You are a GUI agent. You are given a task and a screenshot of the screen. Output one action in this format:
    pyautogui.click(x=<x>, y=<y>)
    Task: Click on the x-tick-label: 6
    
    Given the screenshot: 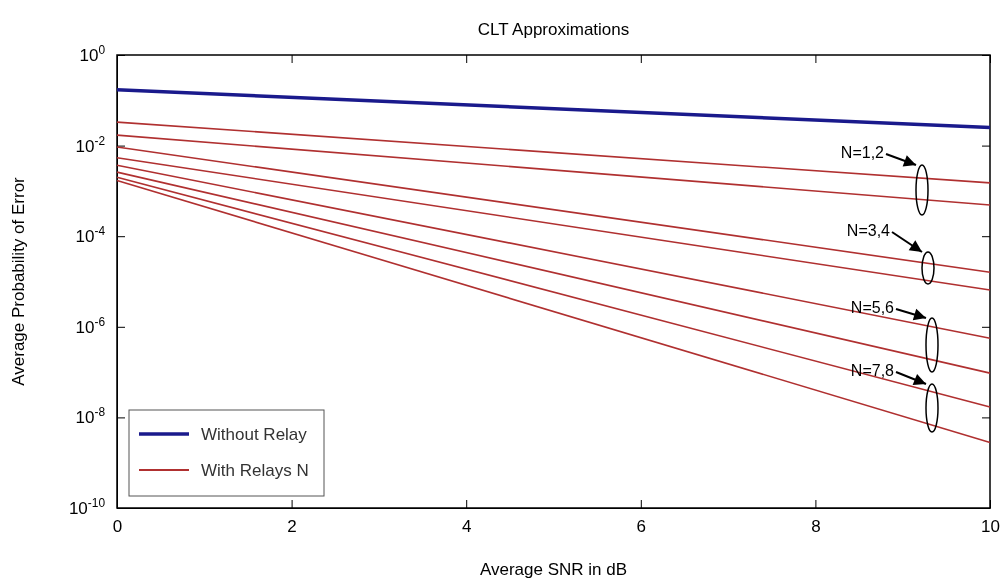 What is the action you would take?
    pyautogui.click(x=641, y=527)
    